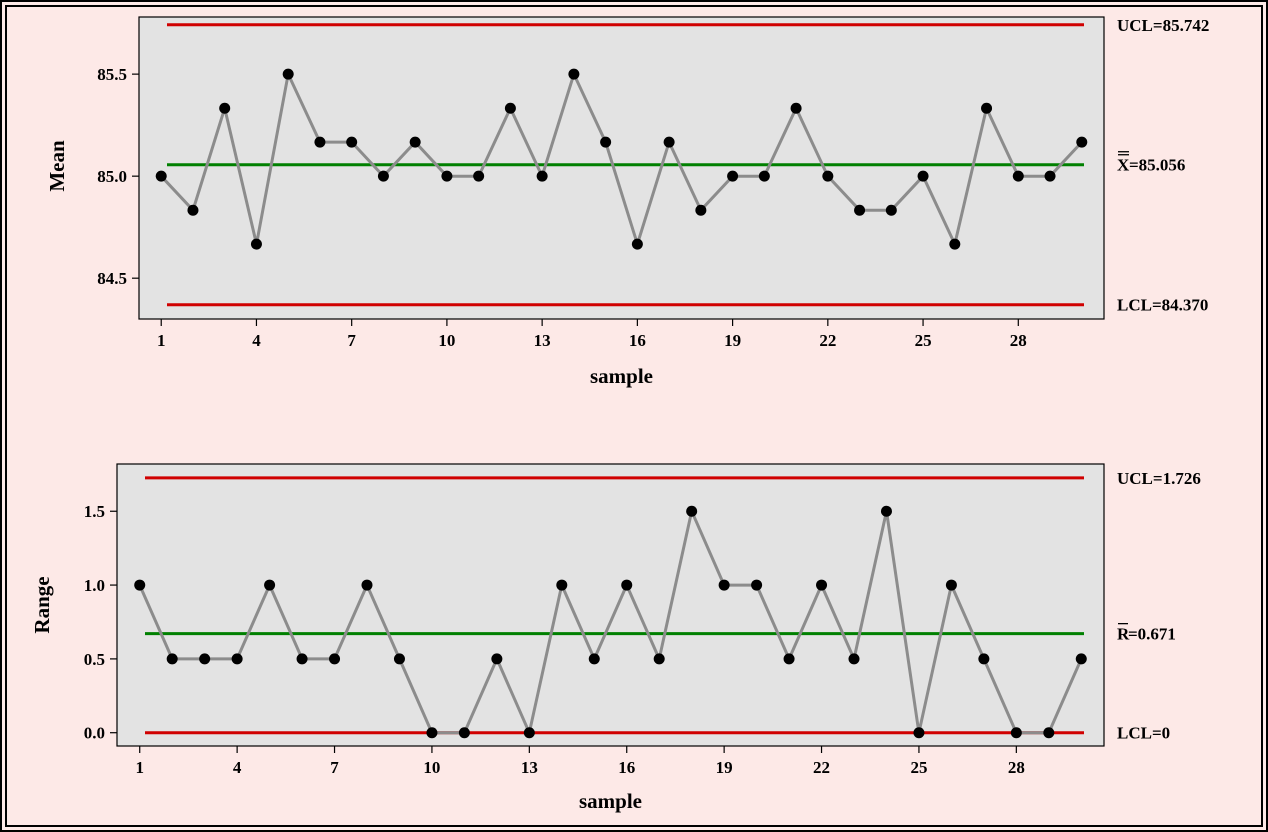  What do you see at coordinates (542, 340) in the screenshot?
I see `mean-x-tick-label: 13` at bounding box center [542, 340].